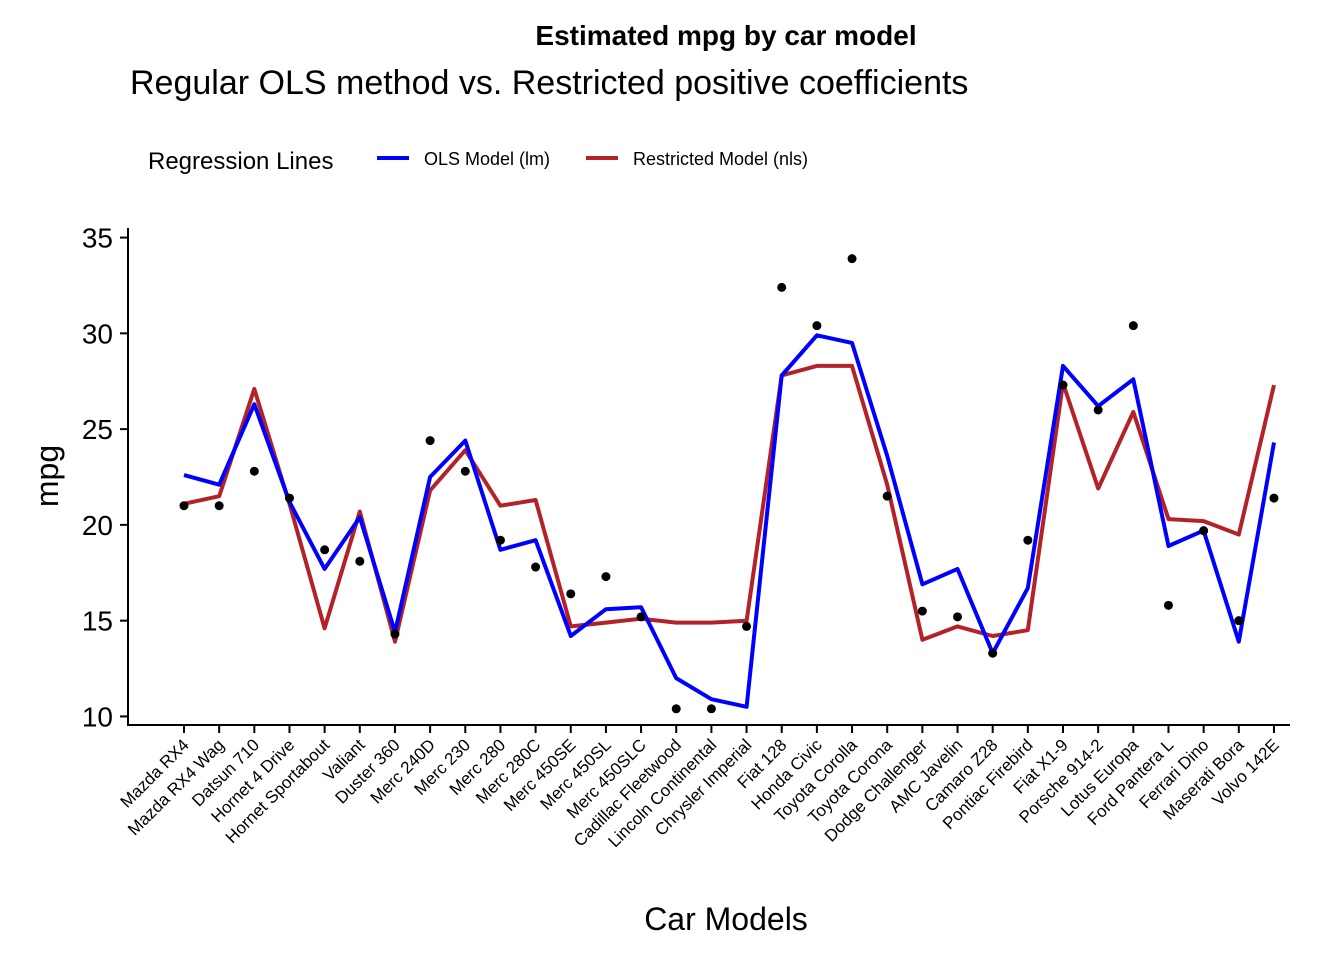  I want to click on y-tick-label: 10, so click(97, 716).